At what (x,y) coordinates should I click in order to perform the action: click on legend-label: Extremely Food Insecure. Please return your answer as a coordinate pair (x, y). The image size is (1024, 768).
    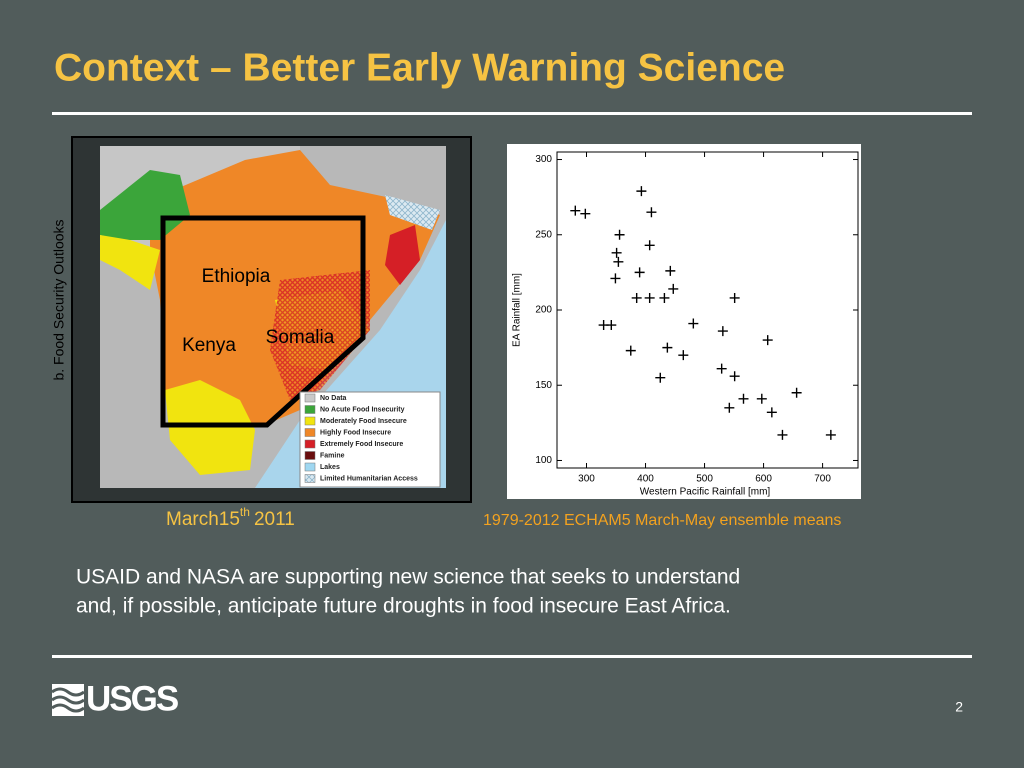
    Looking at the image, I should click on (361, 444).